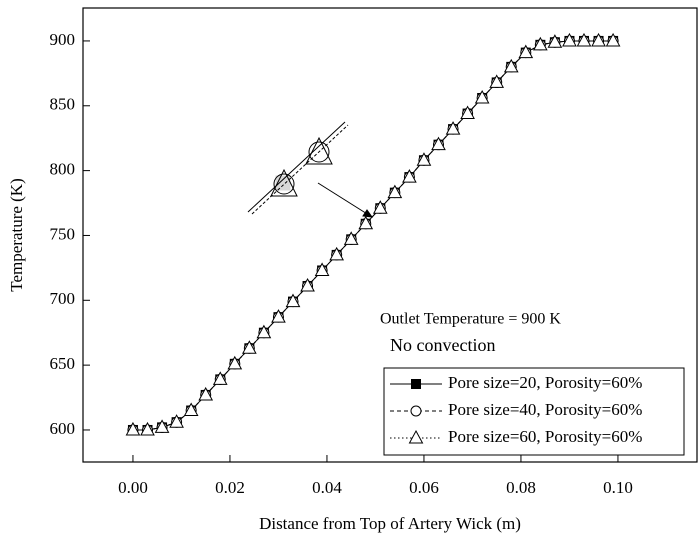 The width and height of the screenshot is (700, 550). Describe the element at coordinates (442, 345) in the screenshot. I see `annotation: No convection` at that location.